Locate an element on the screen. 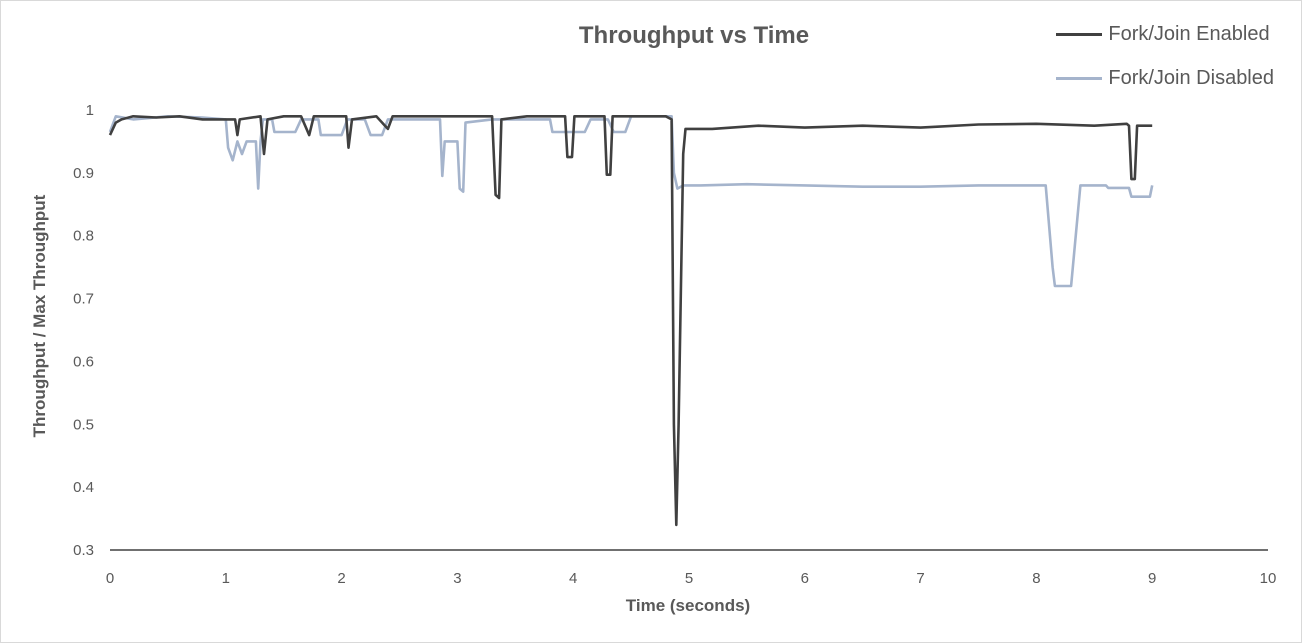 This screenshot has width=1302, height=643. y-tick-label: 0.6 is located at coordinates (83, 361).